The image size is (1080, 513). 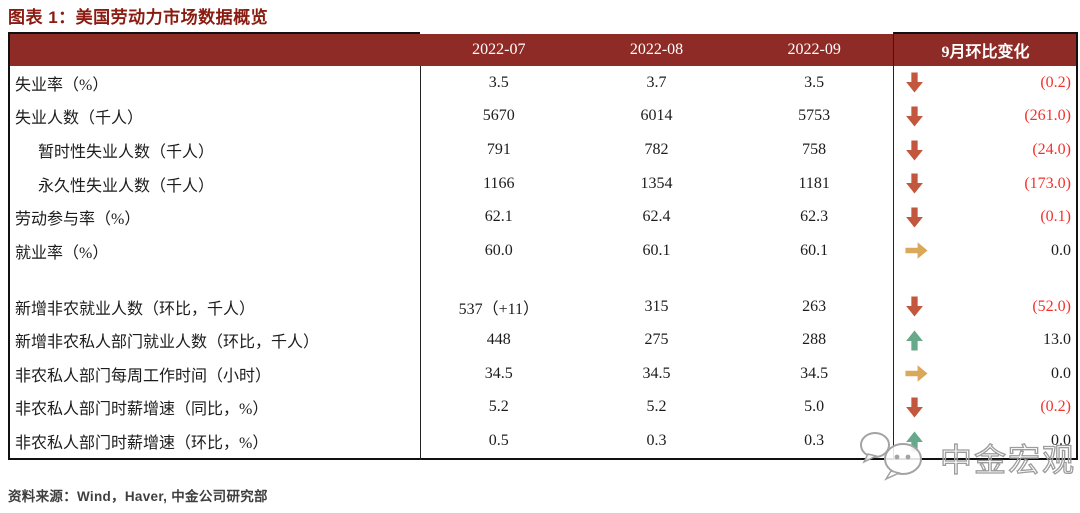 I want to click on value-2022-08: 0.3, so click(x=656, y=441).